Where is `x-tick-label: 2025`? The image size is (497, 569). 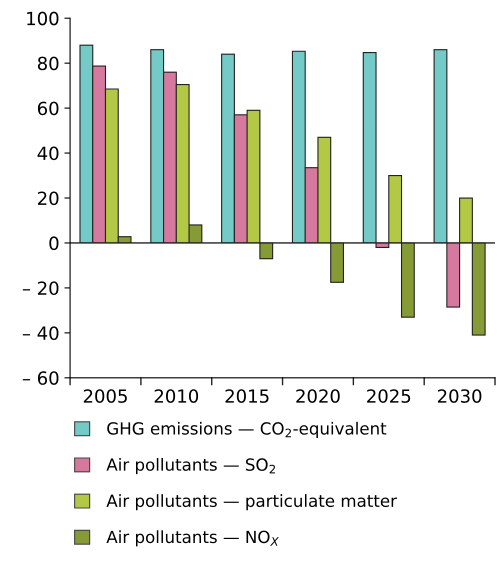 x-tick-label: 2025 is located at coordinates (388, 396).